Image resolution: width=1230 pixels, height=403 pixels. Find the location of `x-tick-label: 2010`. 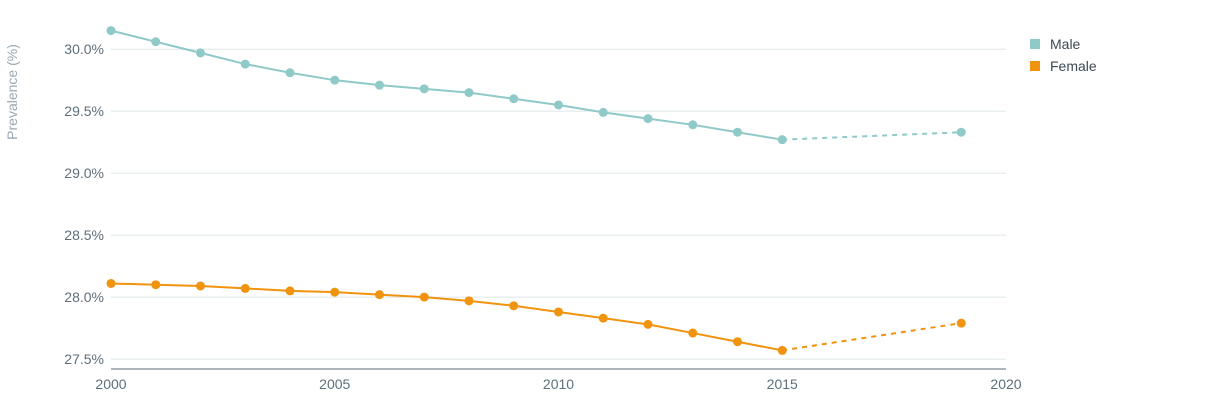

x-tick-label: 2010 is located at coordinates (558, 384).